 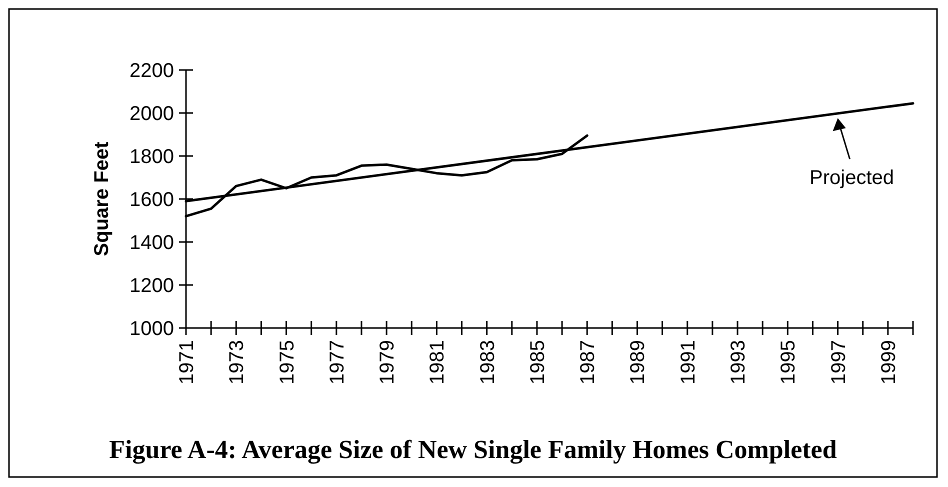 I want to click on annotation: Projected, so click(x=852, y=178).